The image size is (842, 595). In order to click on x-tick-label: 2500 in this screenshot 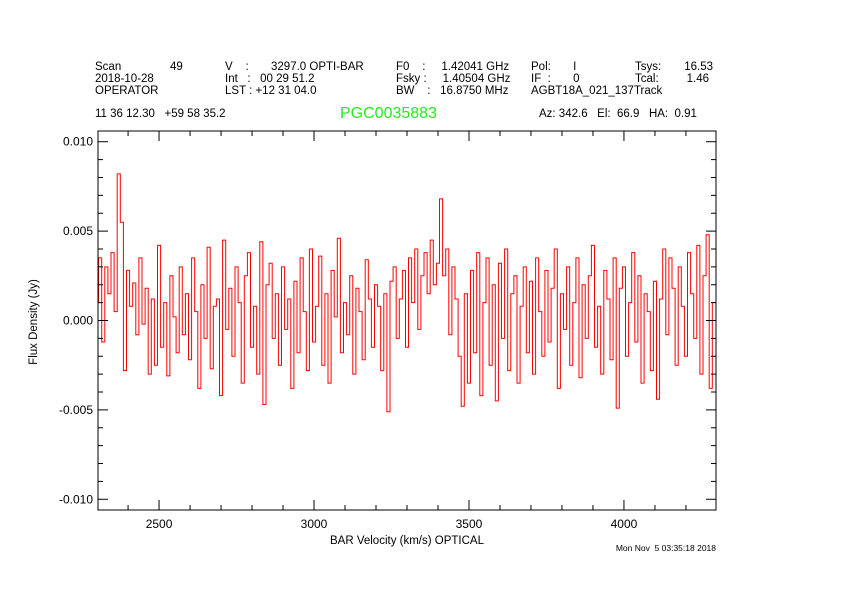, I will do `click(159, 524)`.